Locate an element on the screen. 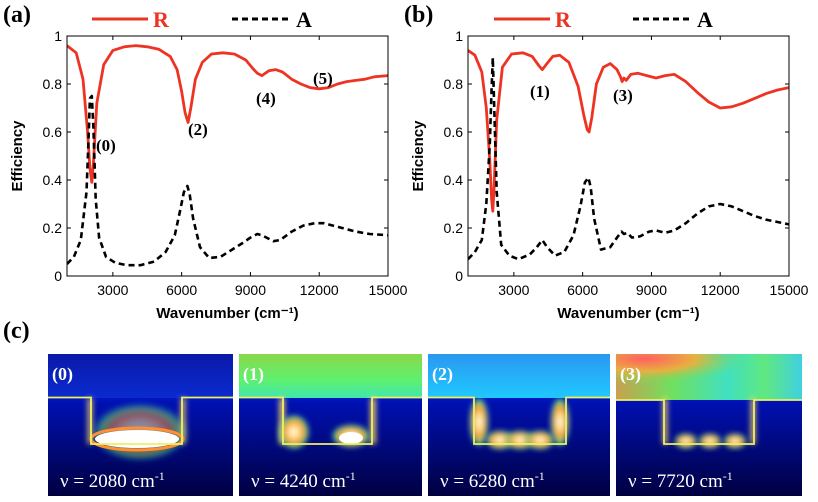  field-map-3: (3) ν = 7720 cm-1 is located at coordinates (709, 425).